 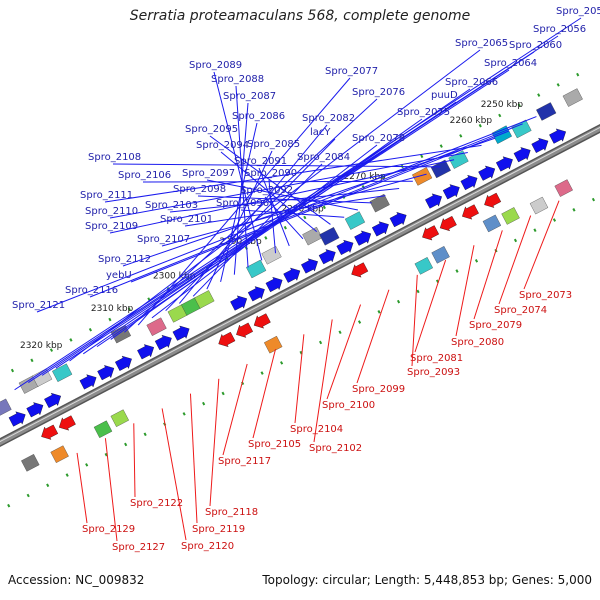 I want to click on forward-gene-label: Spro_2052, so click(x=578, y=11).